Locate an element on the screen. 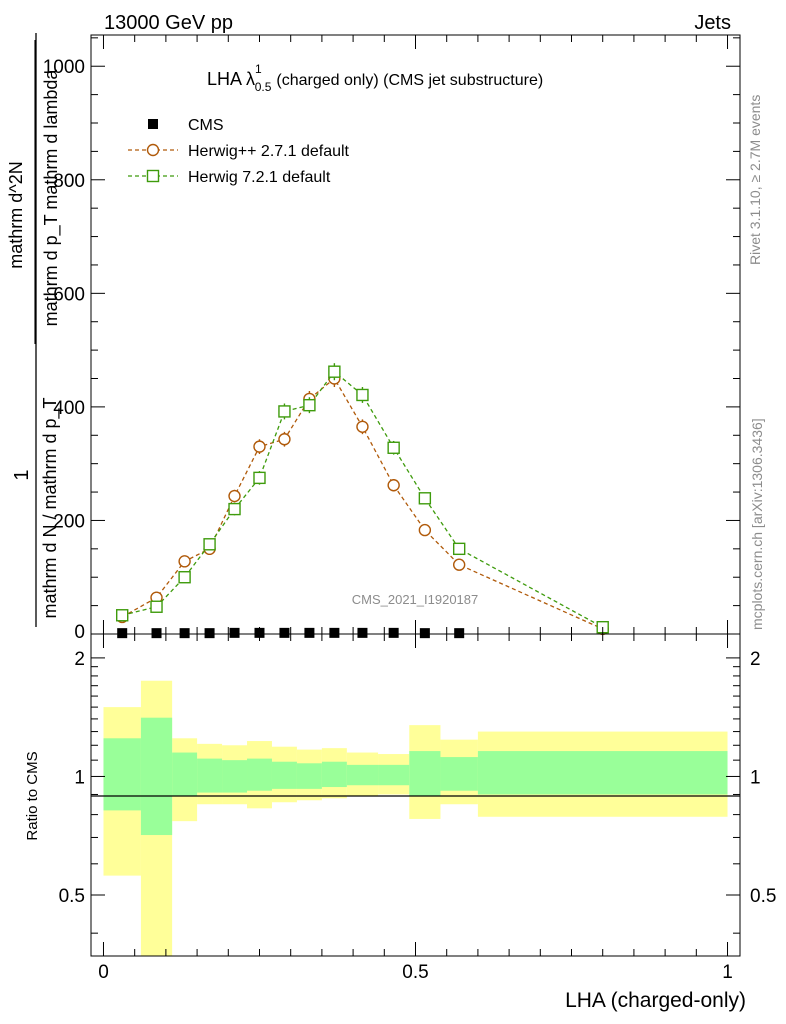  main-ytick-label: 1000 is located at coordinates (64, 67).